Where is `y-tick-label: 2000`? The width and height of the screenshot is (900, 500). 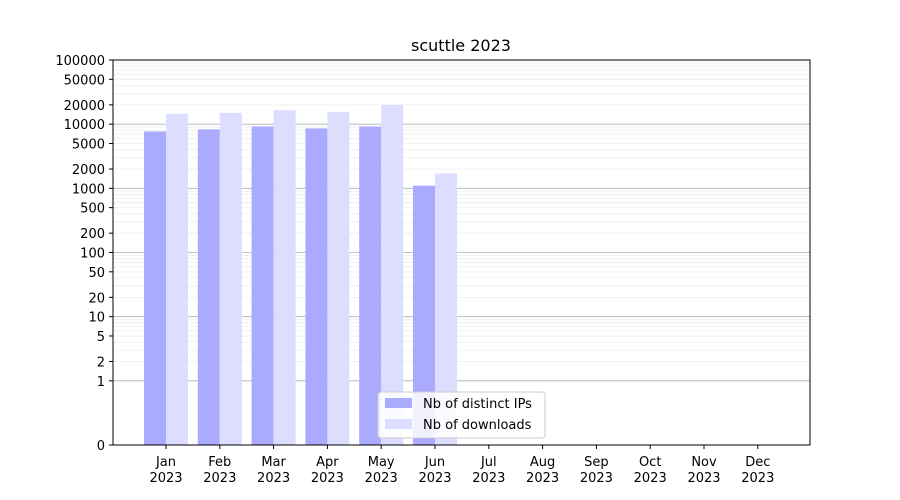
y-tick-label: 2000 is located at coordinates (88, 170).